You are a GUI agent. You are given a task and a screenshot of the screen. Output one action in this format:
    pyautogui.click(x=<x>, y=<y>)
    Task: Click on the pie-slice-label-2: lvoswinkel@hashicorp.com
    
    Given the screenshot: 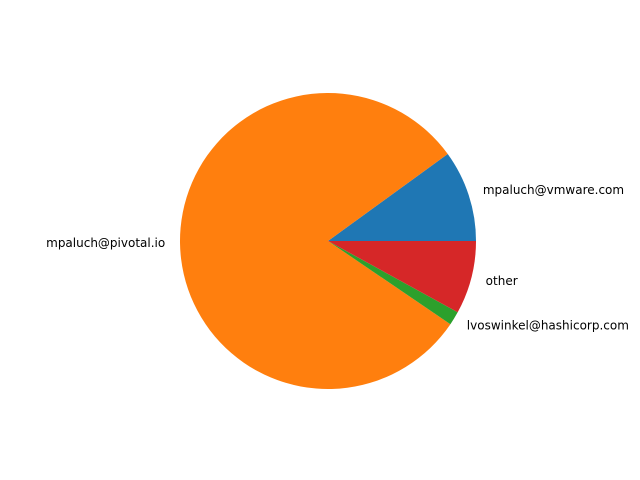 What is the action you would take?
    pyautogui.click(x=548, y=326)
    